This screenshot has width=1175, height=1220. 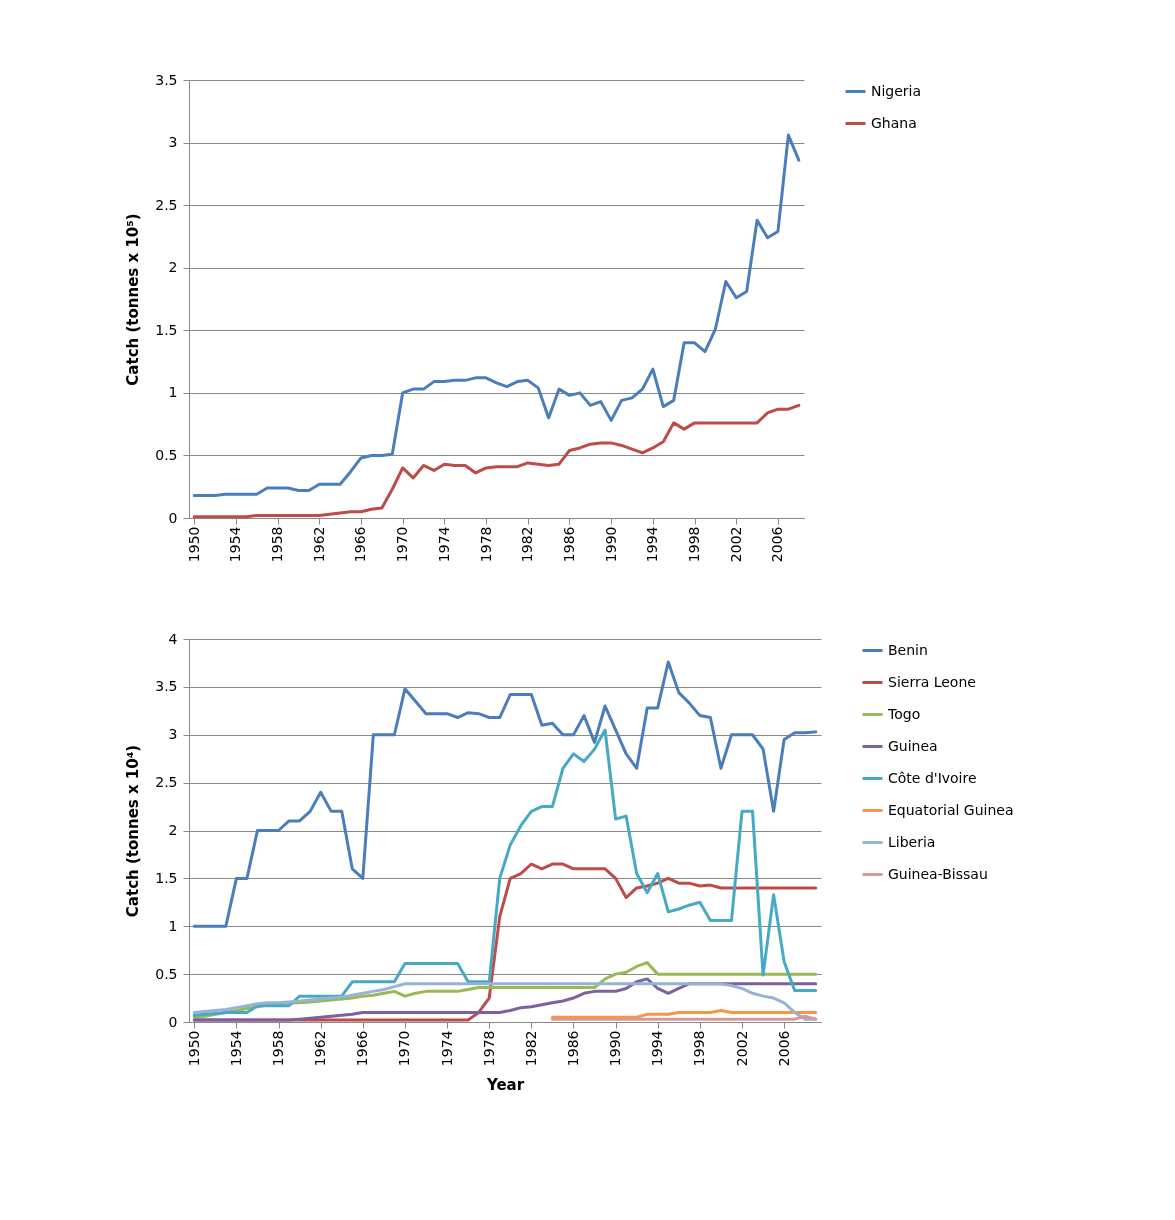 I want to click on legend-label: Togo, so click(x=904, y=713).